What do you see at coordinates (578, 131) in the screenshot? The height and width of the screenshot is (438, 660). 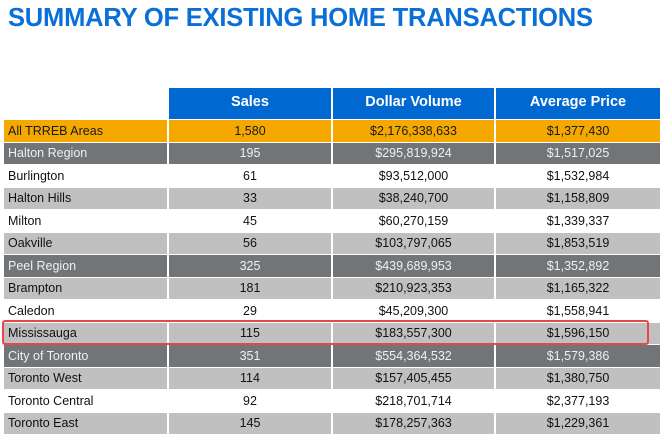 I see `cell-average-price: $1,377,430` at bounding box center [578, 131].